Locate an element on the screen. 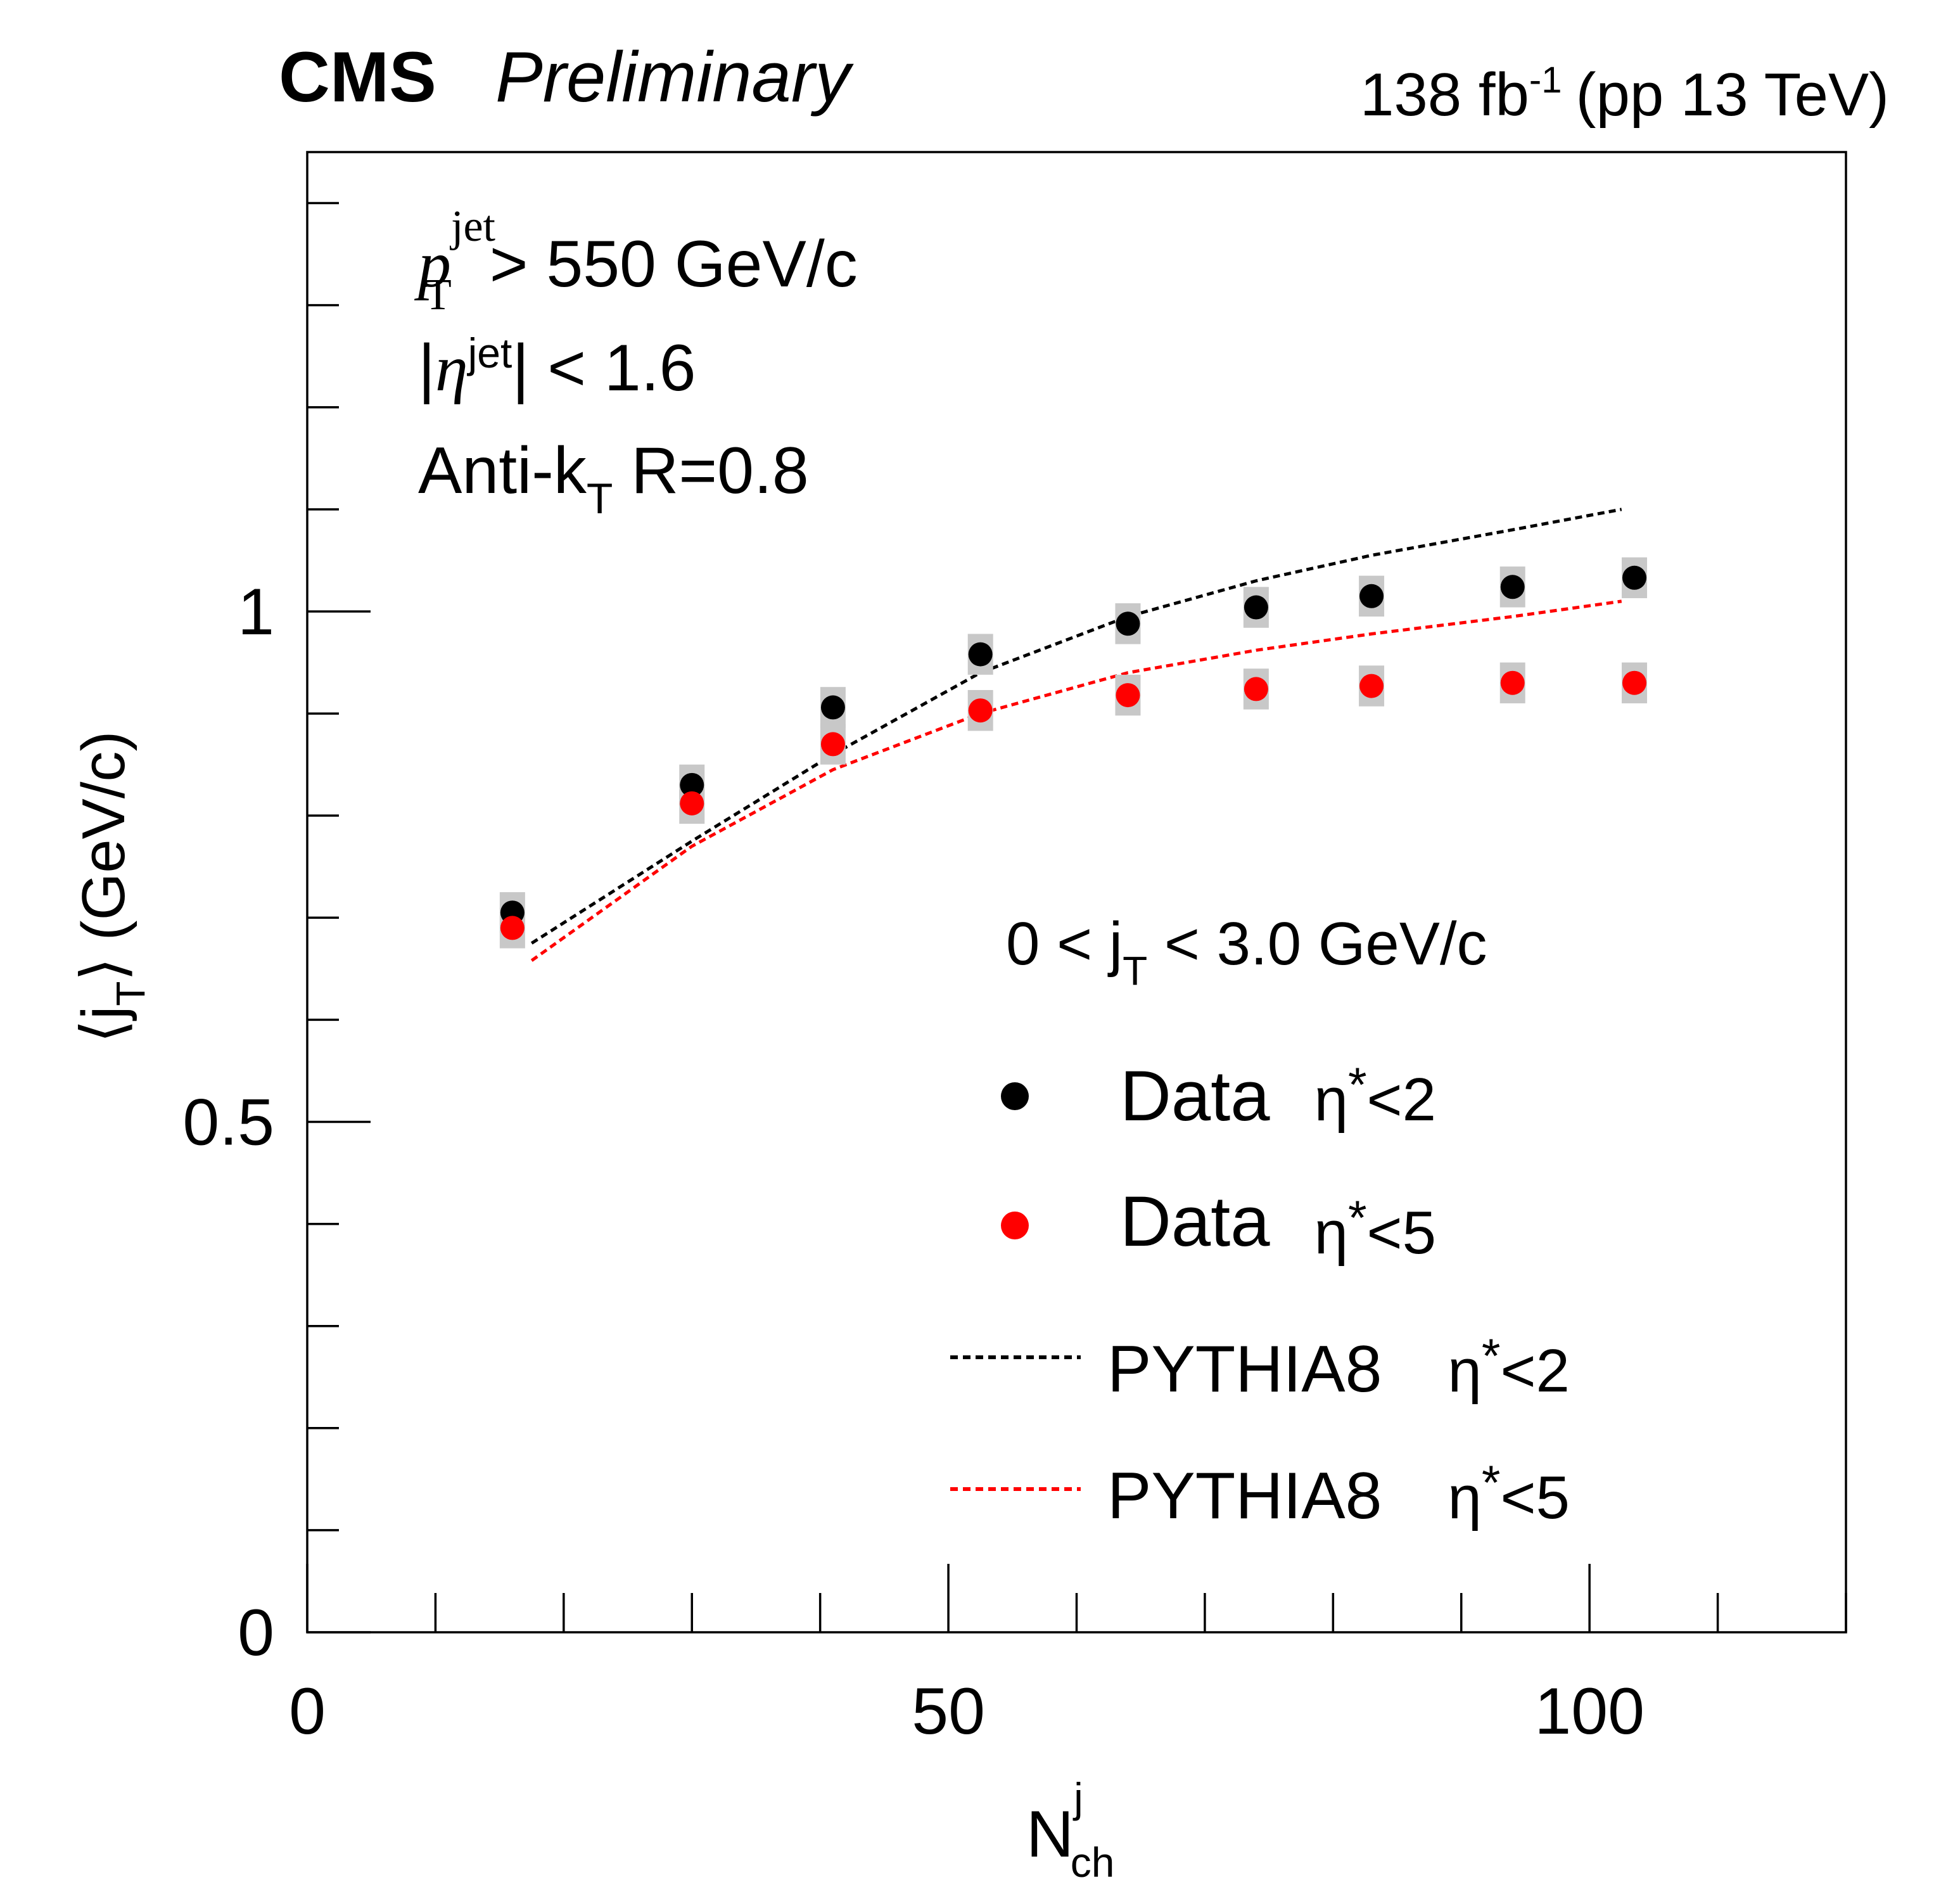 The width and height of the screenshot is (1960, 1887). y-axis-tick-labels: 00.51 is located at coordinates (228, 1122).